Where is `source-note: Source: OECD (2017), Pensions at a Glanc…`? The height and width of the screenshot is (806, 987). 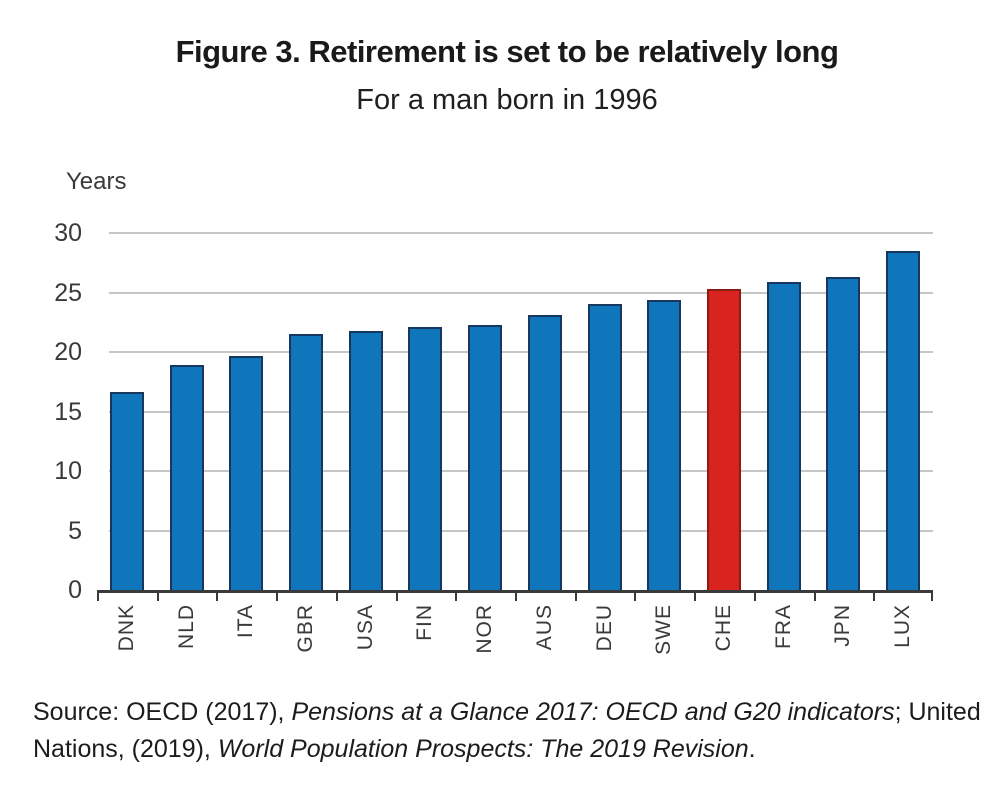
source-note: Source: OECD (2017), Pensions at a Glanc… is located at coordinates (507, 731).